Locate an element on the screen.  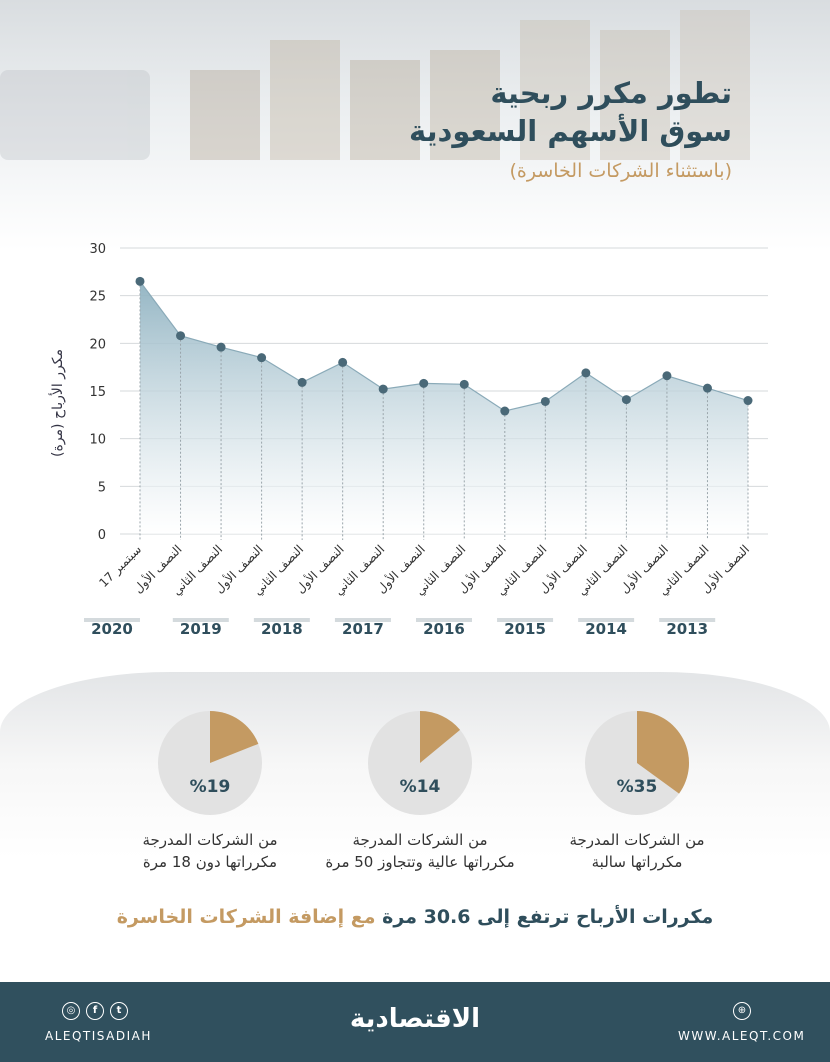
social-icons: ◎ f t is located at coordinates (95, 1011).